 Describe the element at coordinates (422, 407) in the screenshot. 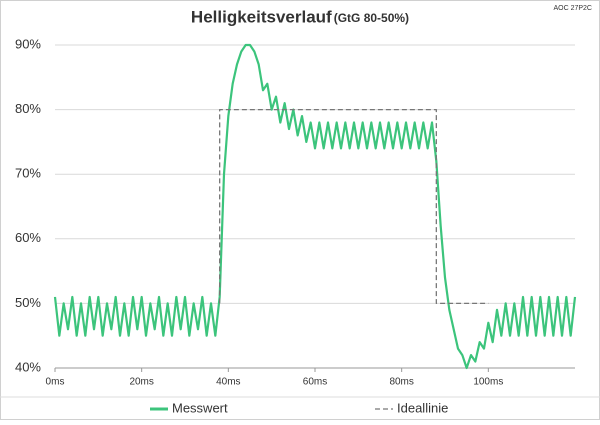

I see `legend-label: Ideallinie` at that location.